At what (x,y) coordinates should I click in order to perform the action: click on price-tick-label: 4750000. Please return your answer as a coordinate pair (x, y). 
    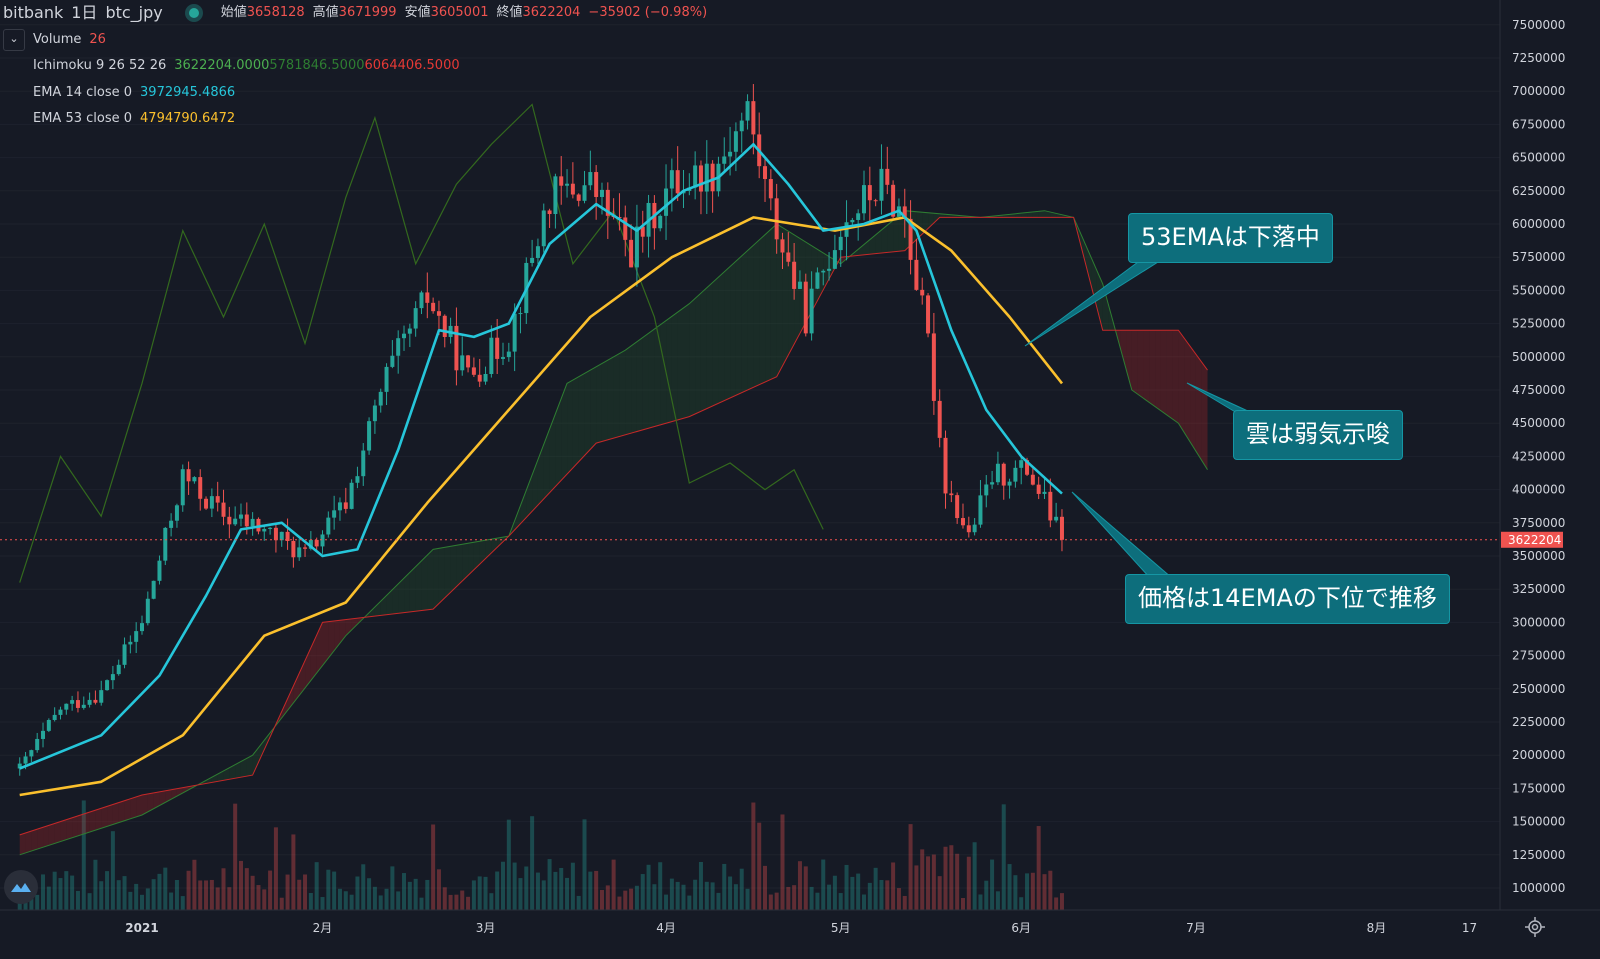
    Looking at the image, I should click on (1538, 390).